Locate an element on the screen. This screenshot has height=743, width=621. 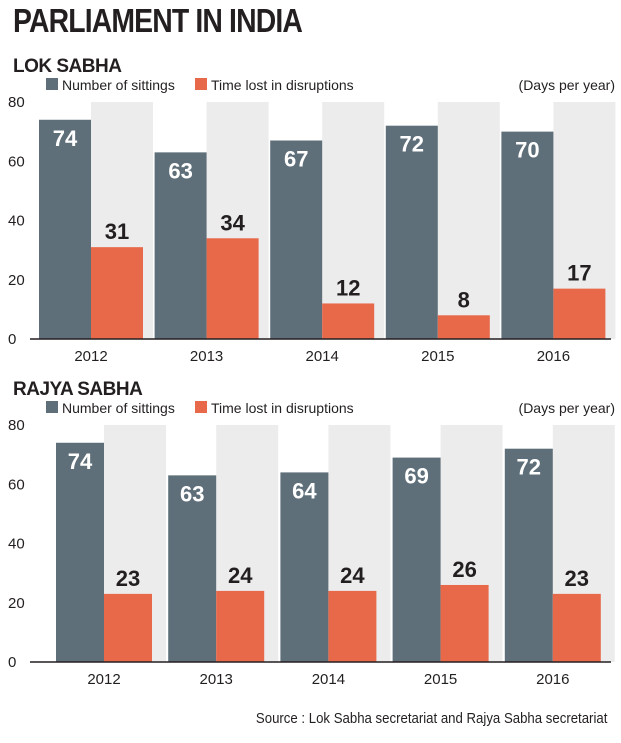
data-label-disruptions: 26 is located at coordinates (464, 569).